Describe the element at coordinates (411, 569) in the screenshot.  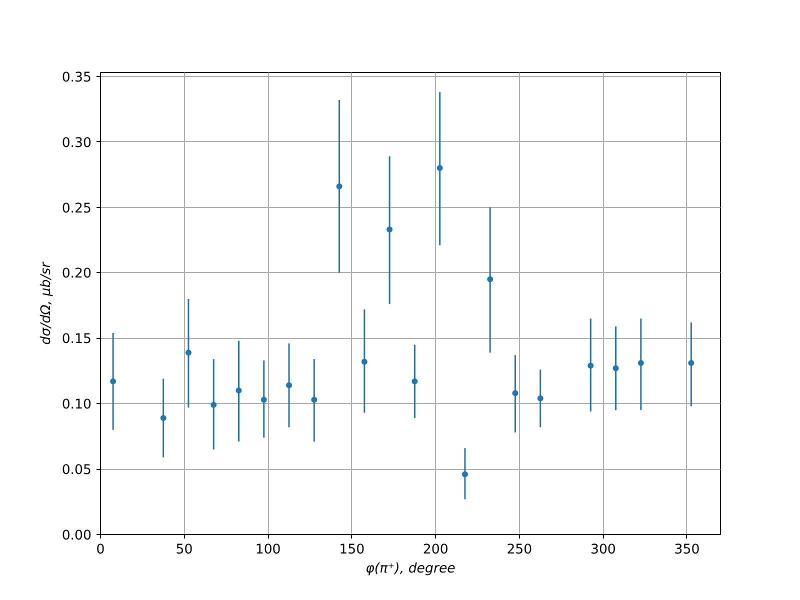
I see `x-axis-title: φ(π⁺), degree` at that location.